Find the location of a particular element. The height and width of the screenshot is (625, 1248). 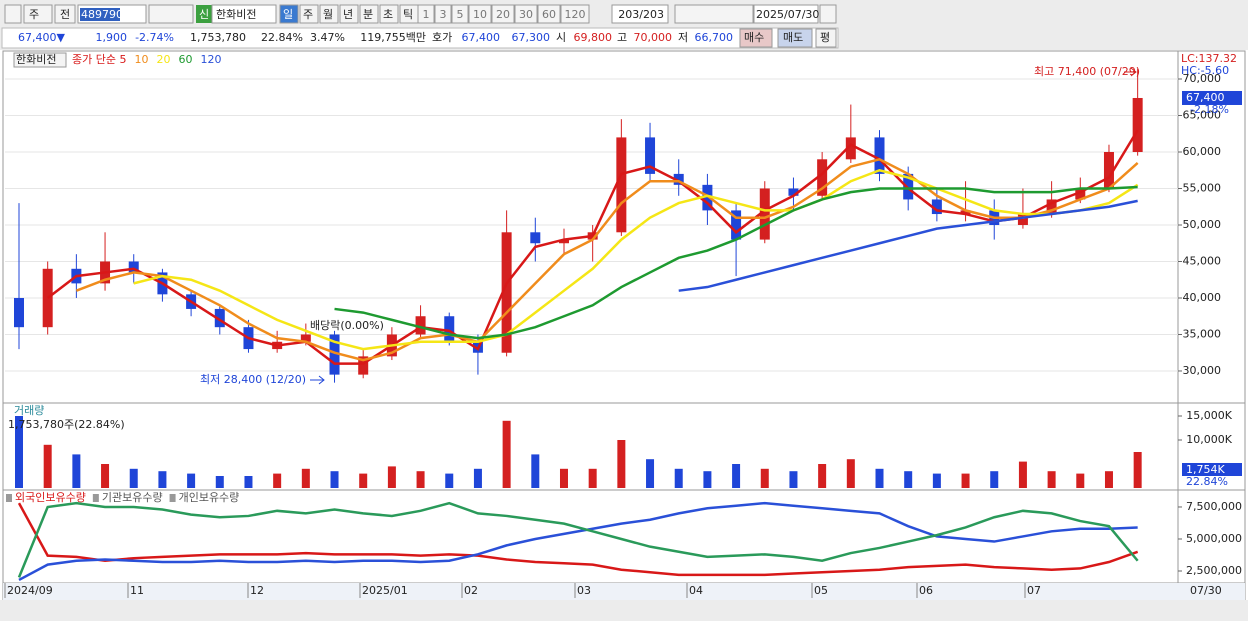

prev: 전 is located at coordinates (65, 14).